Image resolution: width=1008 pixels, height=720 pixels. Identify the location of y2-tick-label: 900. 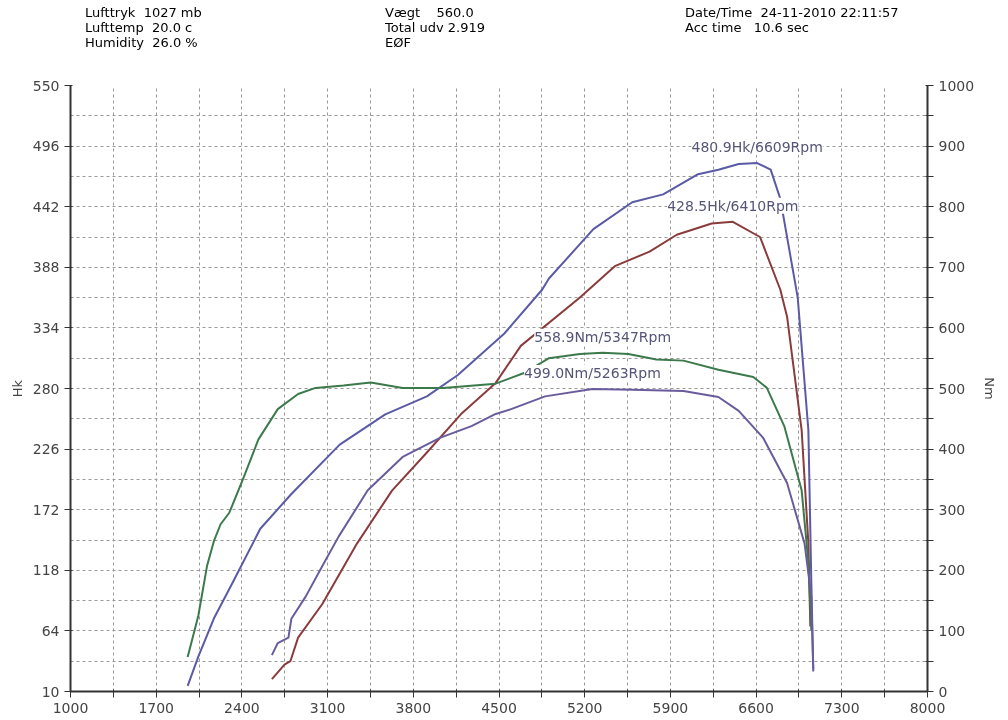
(952, 146).